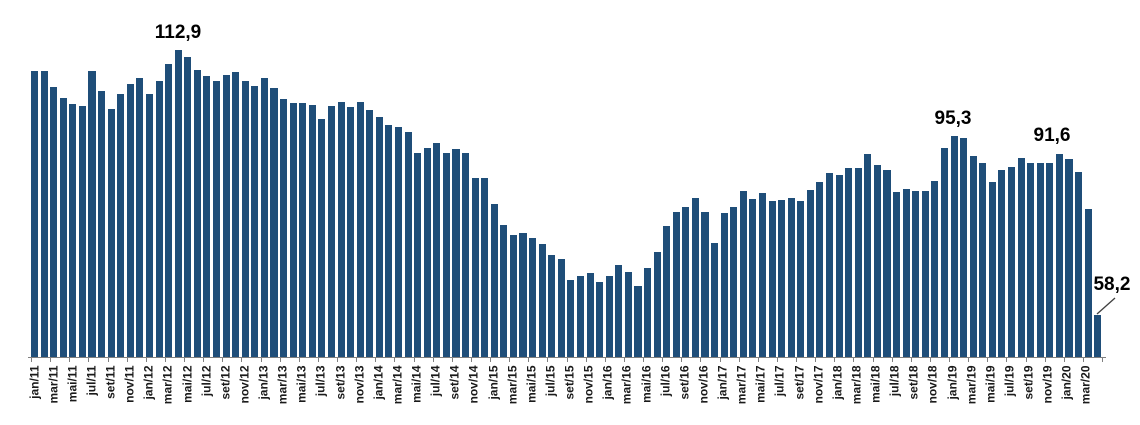  Describe the element at coordinates (225, 382) in the screenshot. I see `x-axis-label: set/12` at that location.